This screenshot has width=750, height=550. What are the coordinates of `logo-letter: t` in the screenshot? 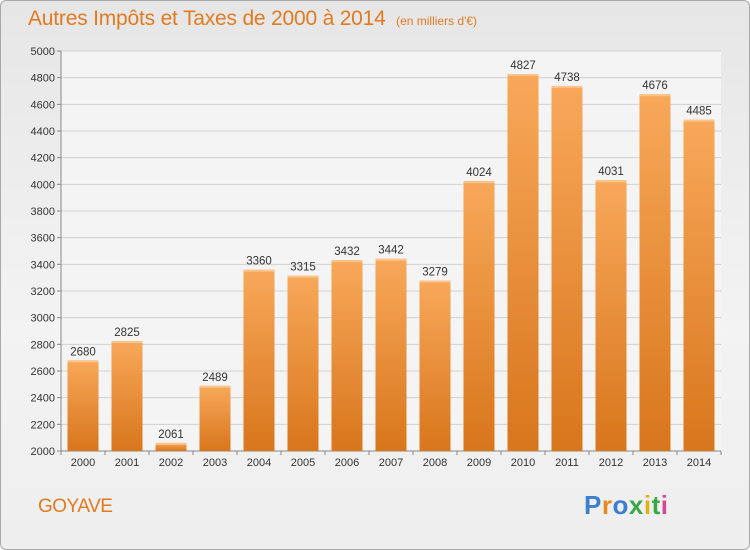 It's located at (656, 505).